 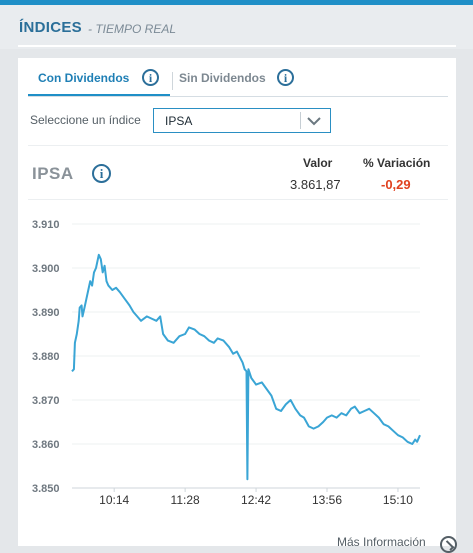 I want to click on chevron-down-icon, so click(x=314, y=121).